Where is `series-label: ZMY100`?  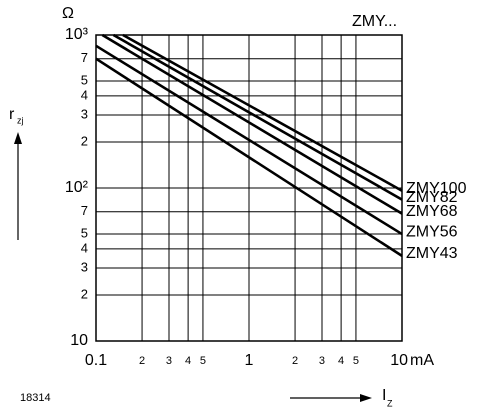
series-label: ZMY100 is located at coordinates (436, 188).